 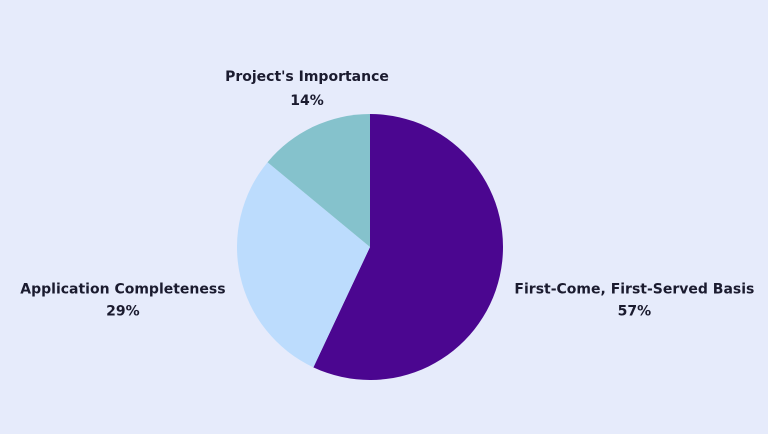 I want to click on slice-value-label: 57%, so click(x=635, y=311).